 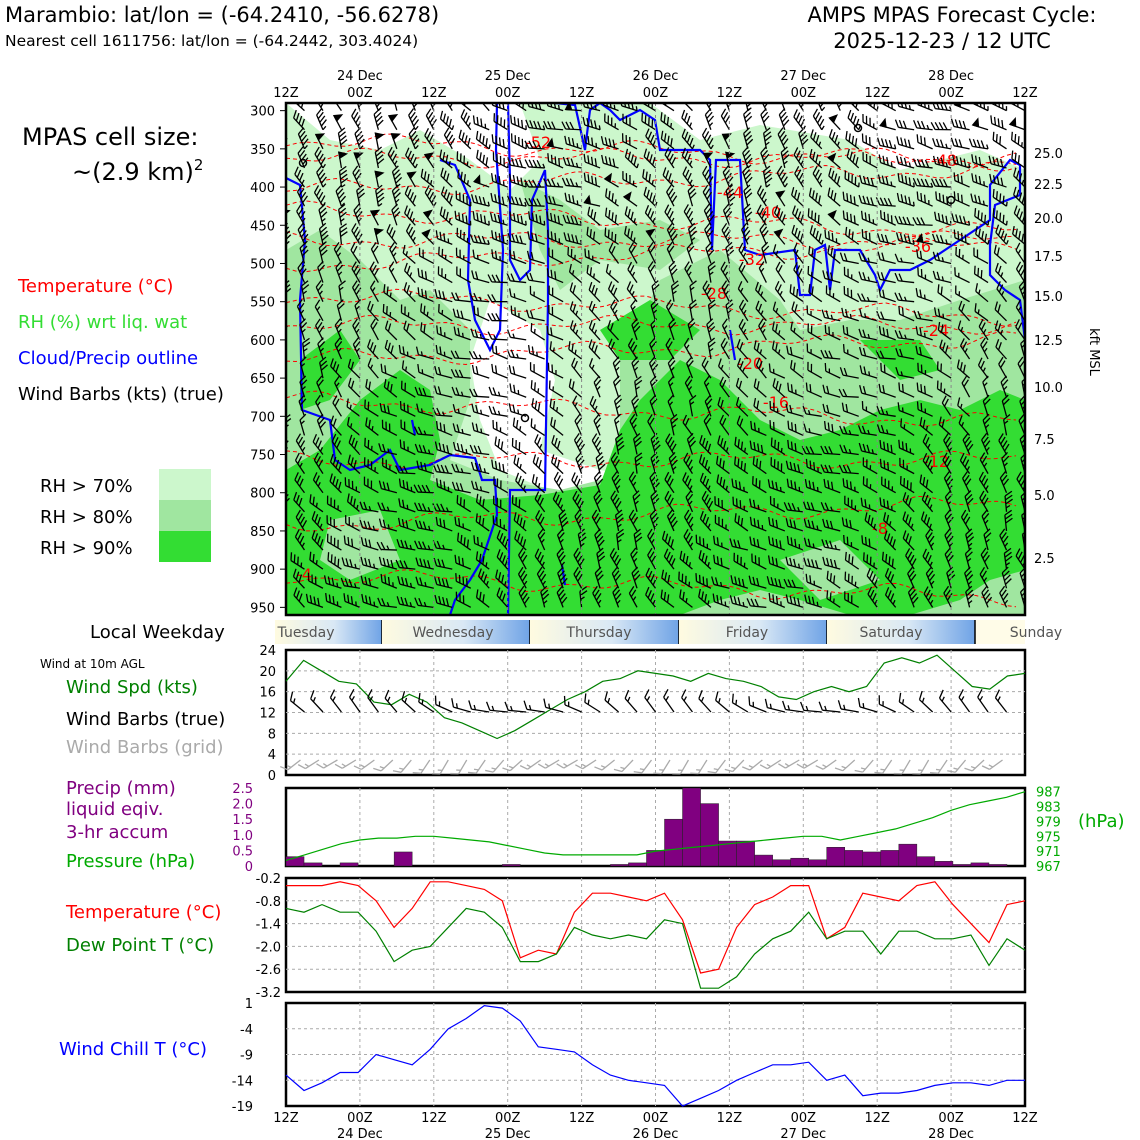 What do you see at coordinates (137, 171) in the screenshot?
I see `cell-size-value: ~(2.9 km)2` at bounding box center [137, 171].